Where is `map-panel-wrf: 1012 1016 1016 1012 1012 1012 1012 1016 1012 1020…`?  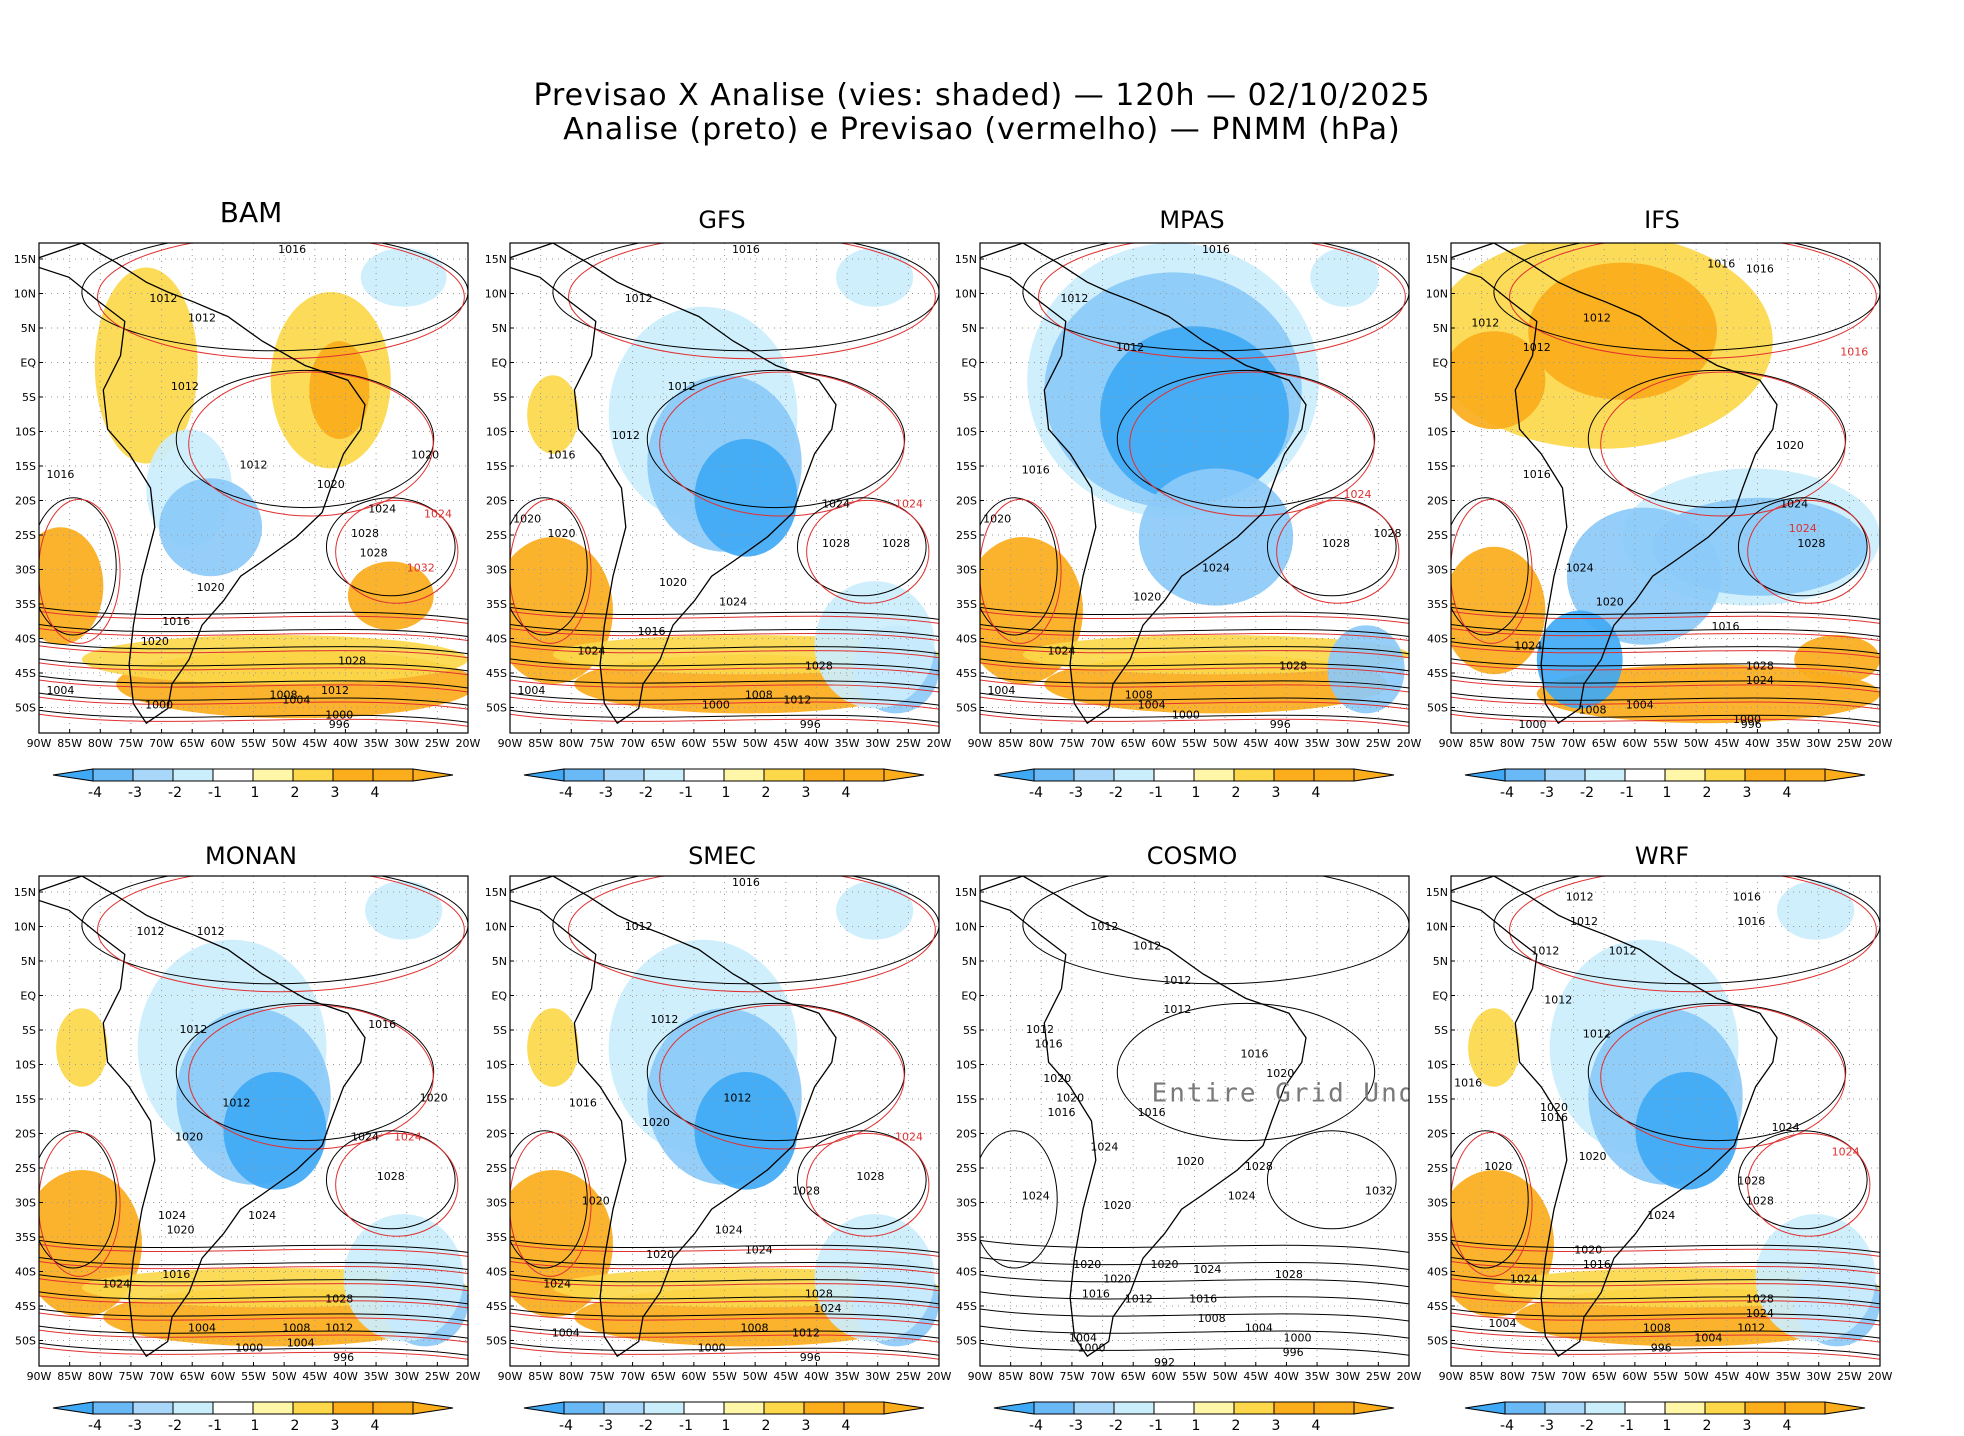 map-panel-wrf: 1012 1016 1016 1012 1012 1012 1012 1016 1012 1020… is located at coordinates (1659, 1154).